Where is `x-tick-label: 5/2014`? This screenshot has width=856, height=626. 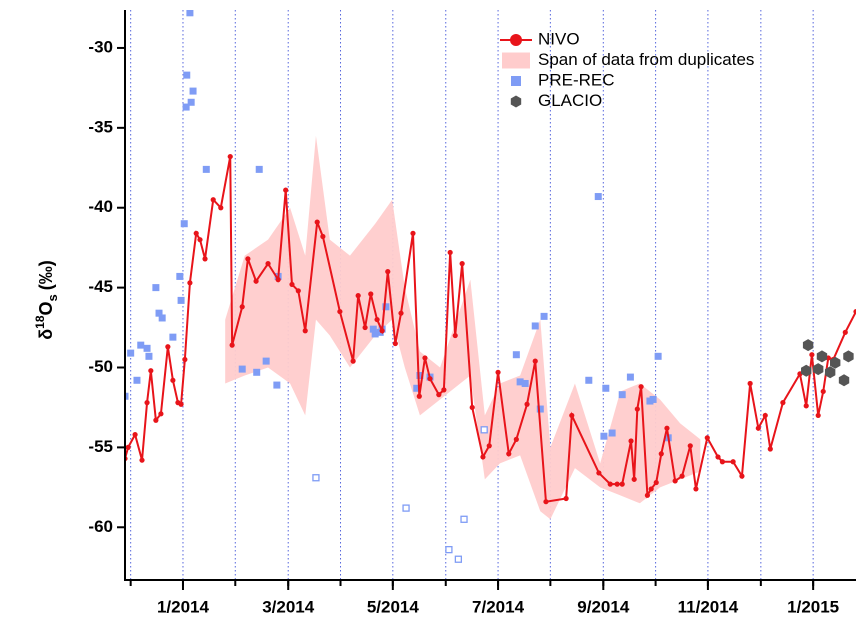
x-tick-label: 5/2014 is located at coordinates (393, 606).